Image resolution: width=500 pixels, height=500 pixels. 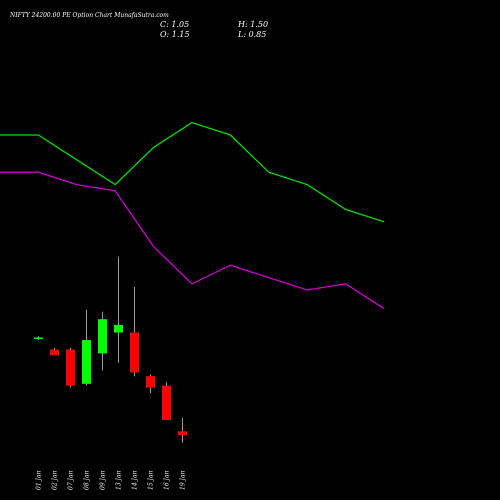 I want to click on x-tick-label: 07 Jan, so click(x=71, y=480).